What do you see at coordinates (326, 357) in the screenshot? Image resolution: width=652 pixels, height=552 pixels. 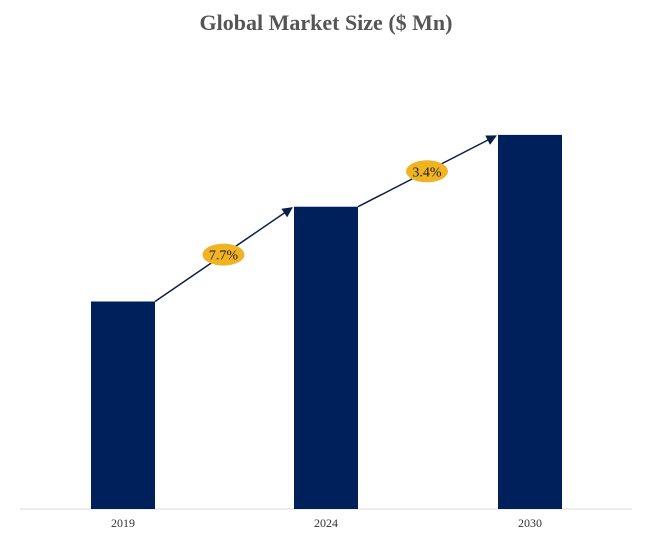 I see `bar-2024` at bounding box center [326, 357].